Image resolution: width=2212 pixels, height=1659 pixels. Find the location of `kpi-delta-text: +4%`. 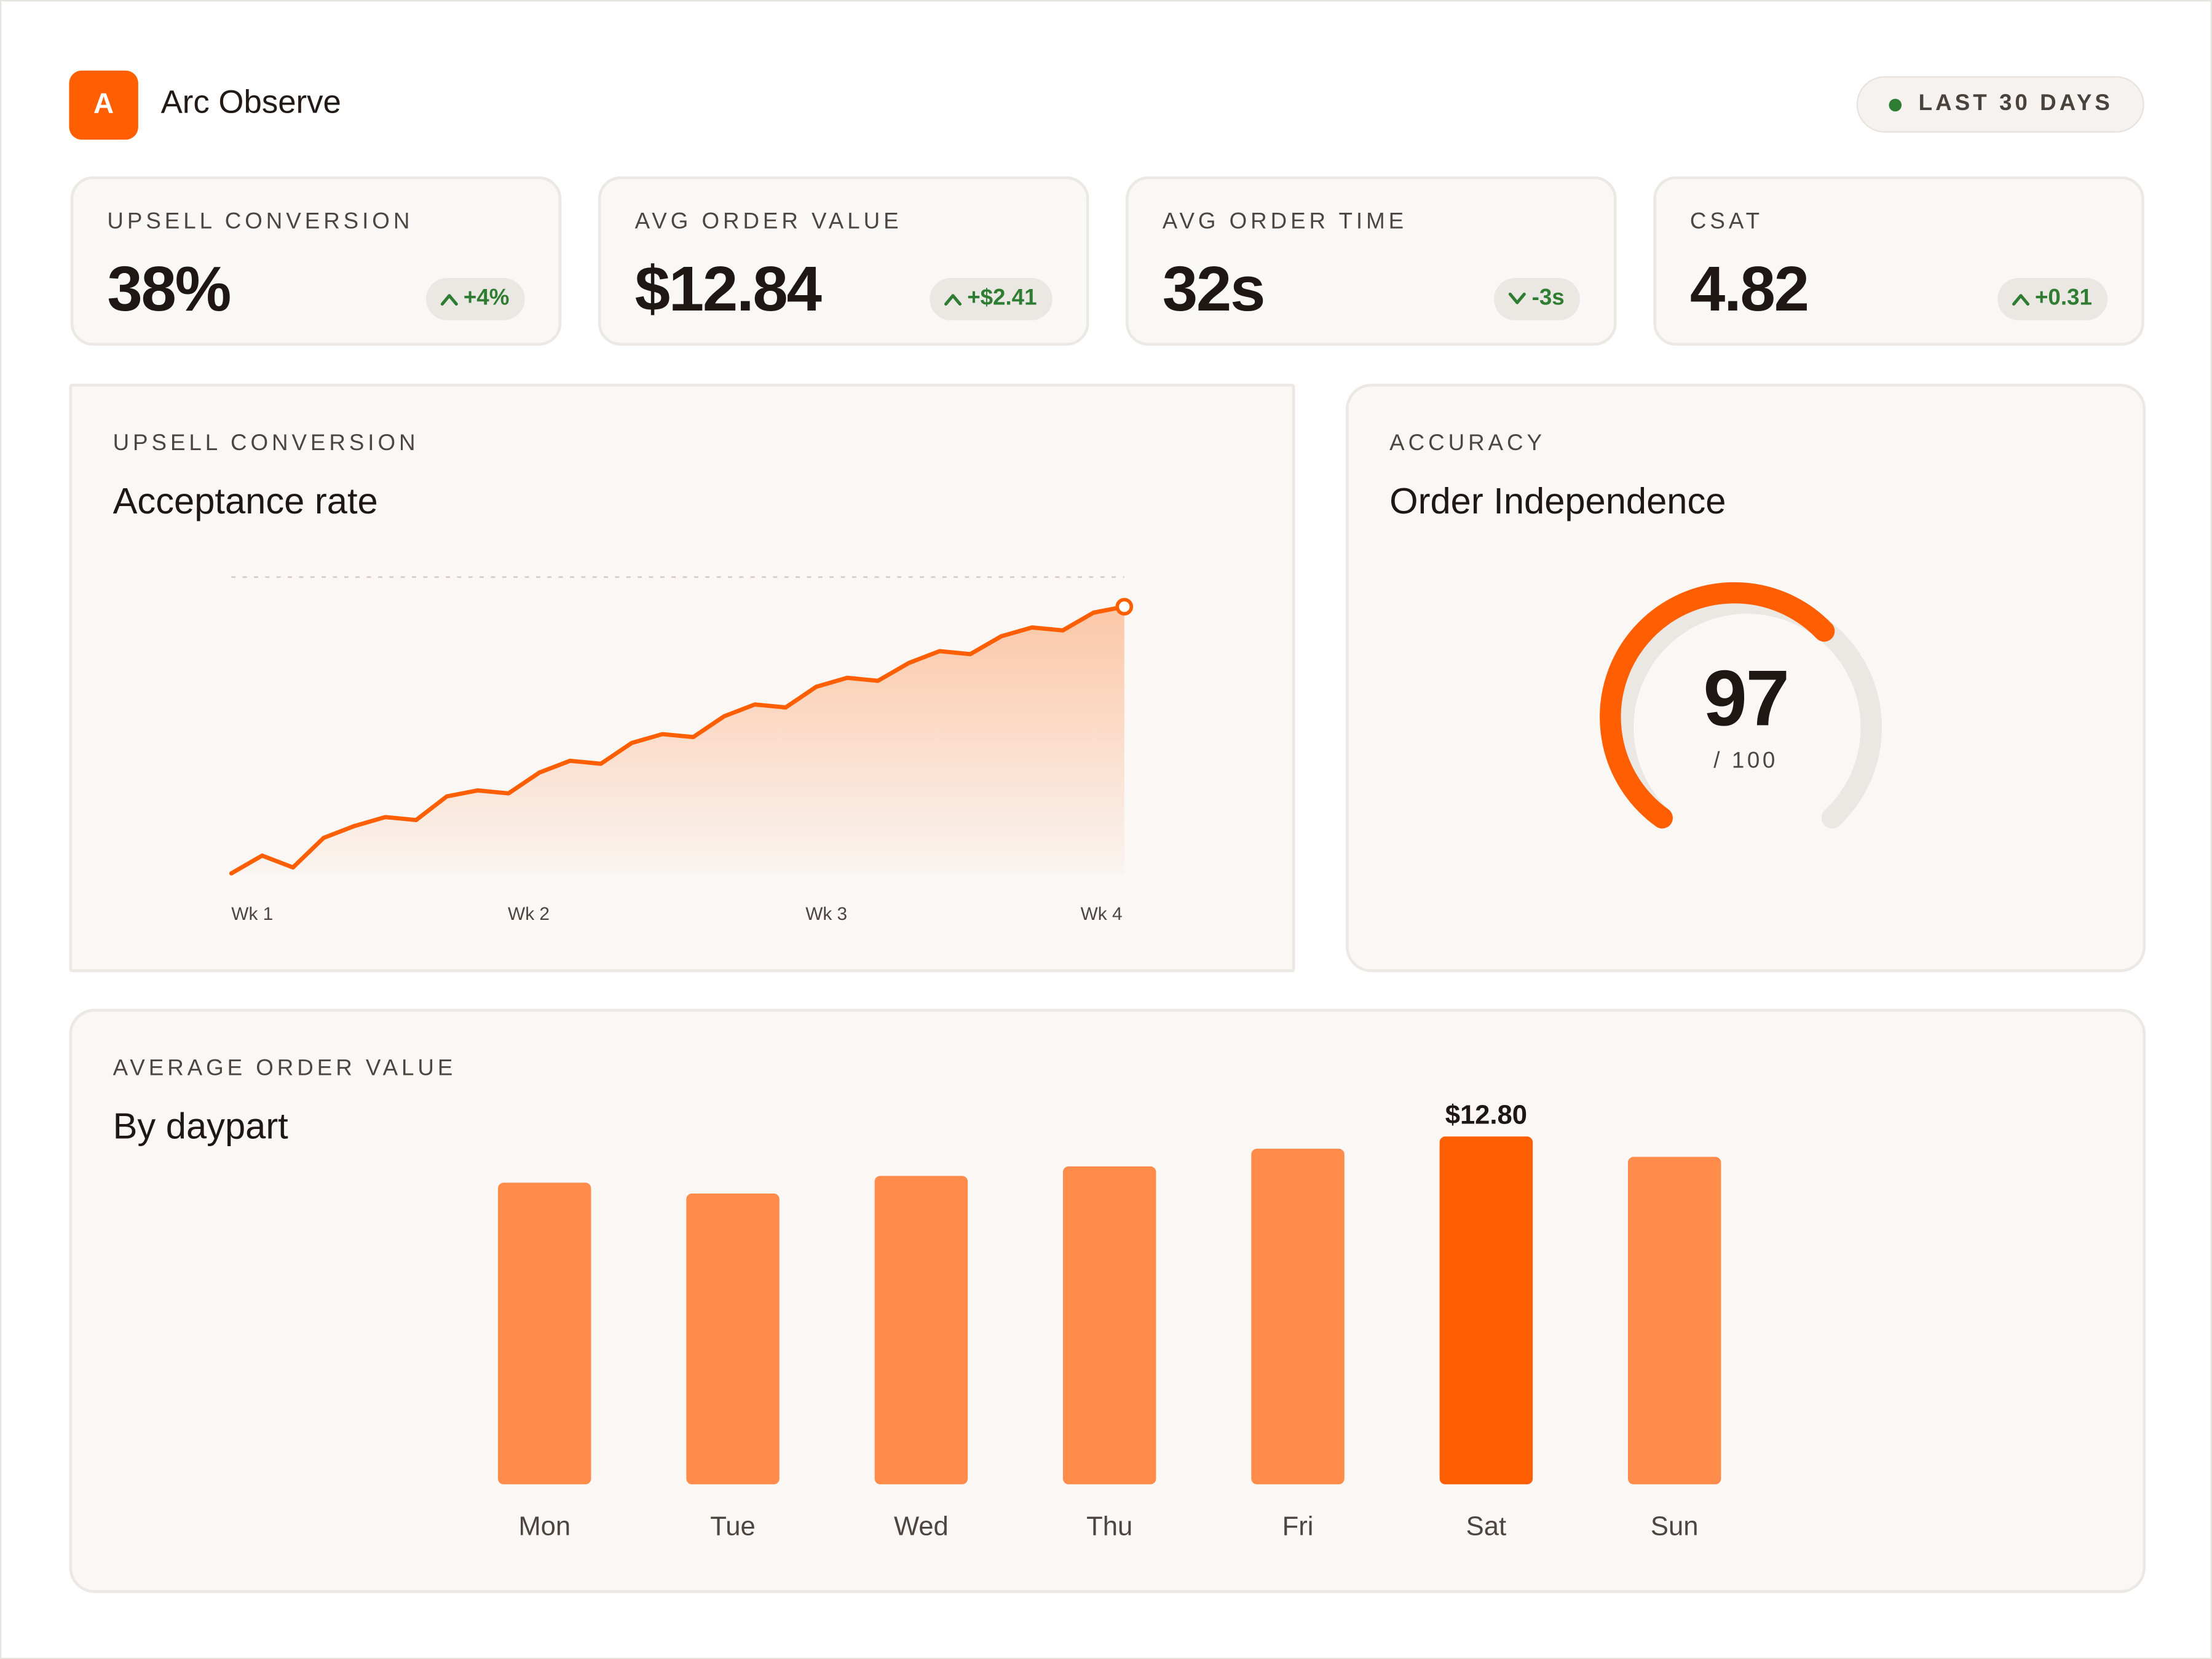

kpi-delta-text: +4% is located at coordinates (486, 298).